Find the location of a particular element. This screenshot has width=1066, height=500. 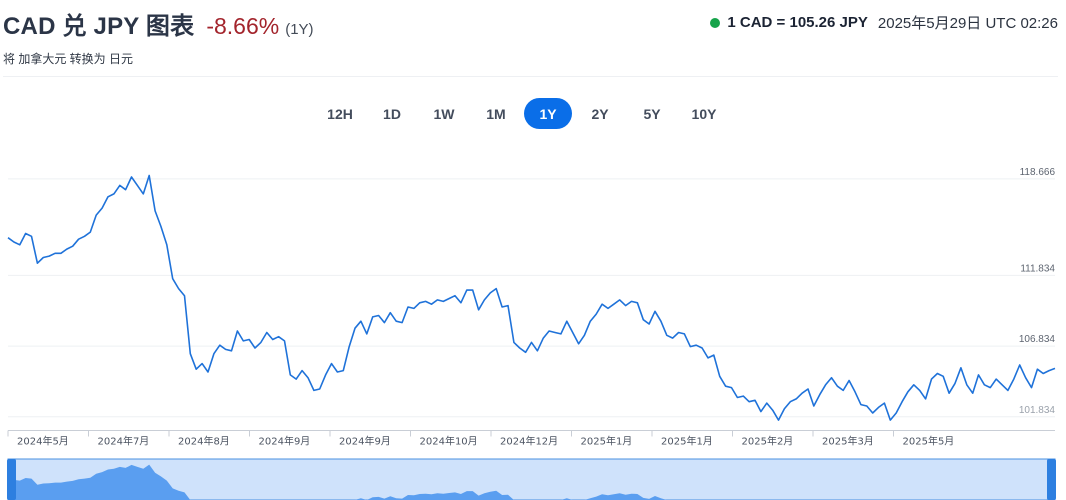

y-tick-label: 106.834 is located at coordinates (1037, 339).